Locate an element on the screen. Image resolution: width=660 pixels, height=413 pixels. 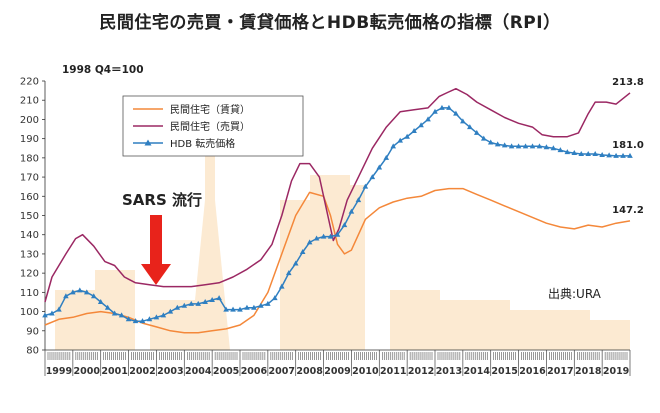
series-end-label: 181.0 is located at coordinates (628, 145).